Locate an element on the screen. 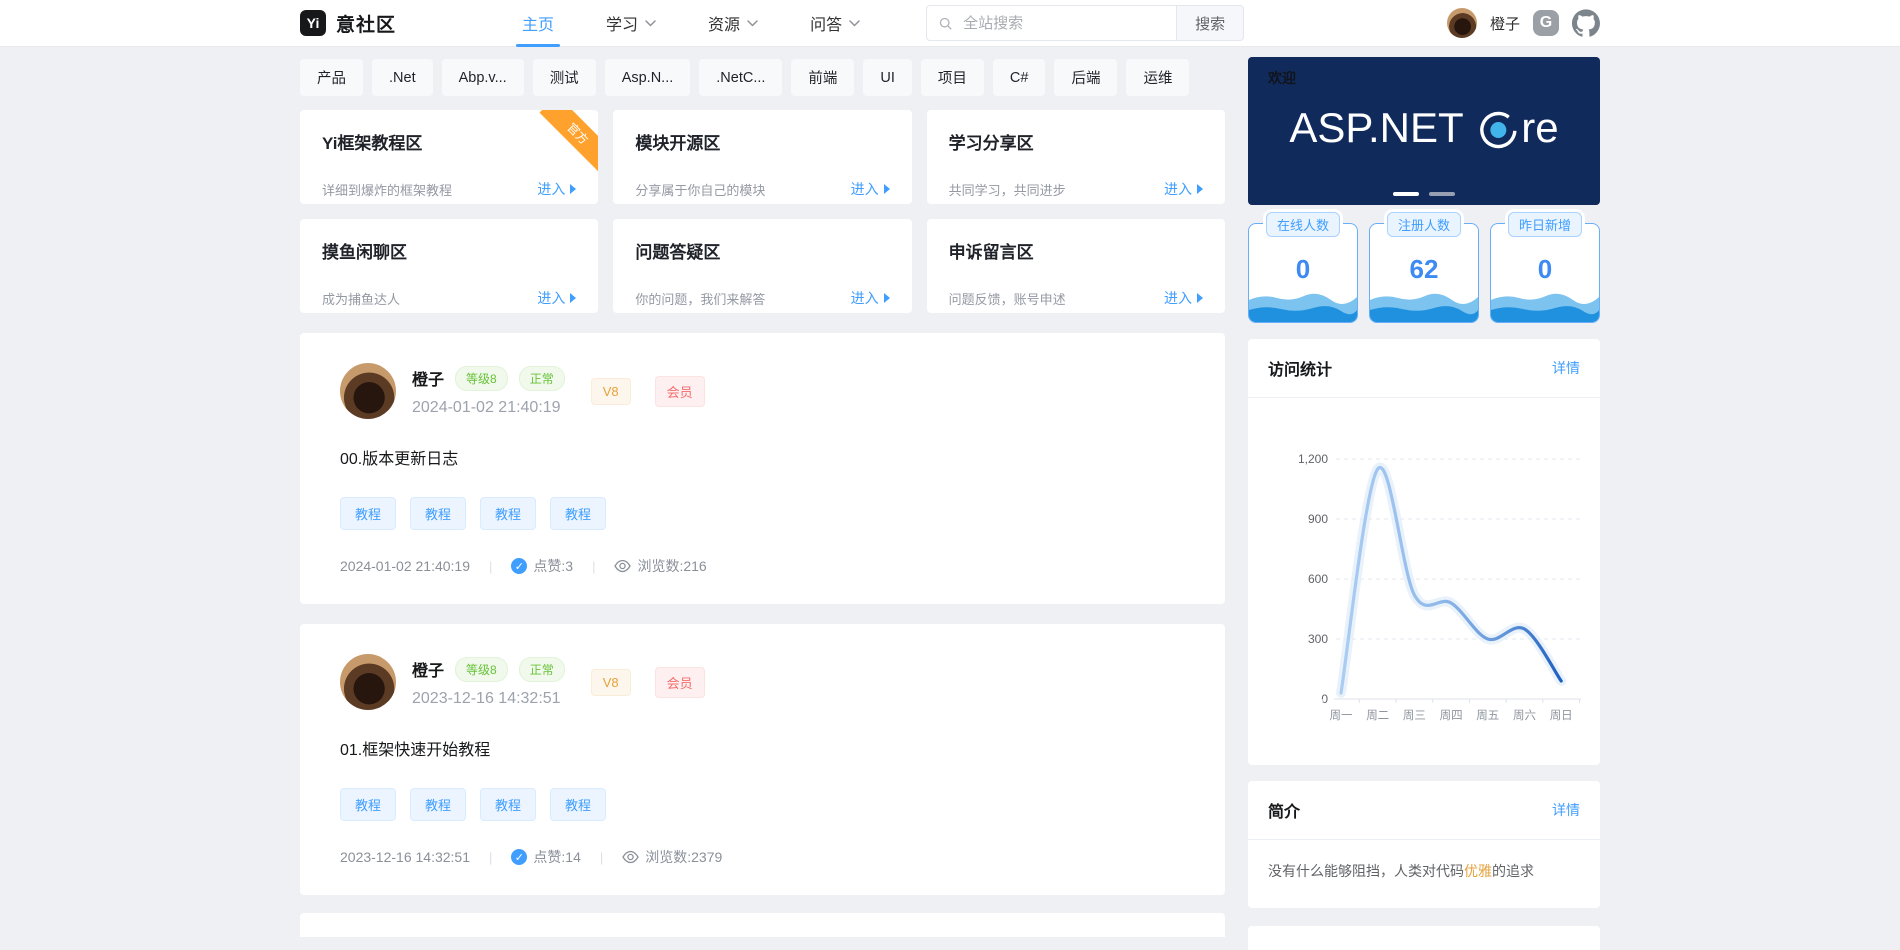  zone-title: 学习分享区 is located at coordinates (991, 143).